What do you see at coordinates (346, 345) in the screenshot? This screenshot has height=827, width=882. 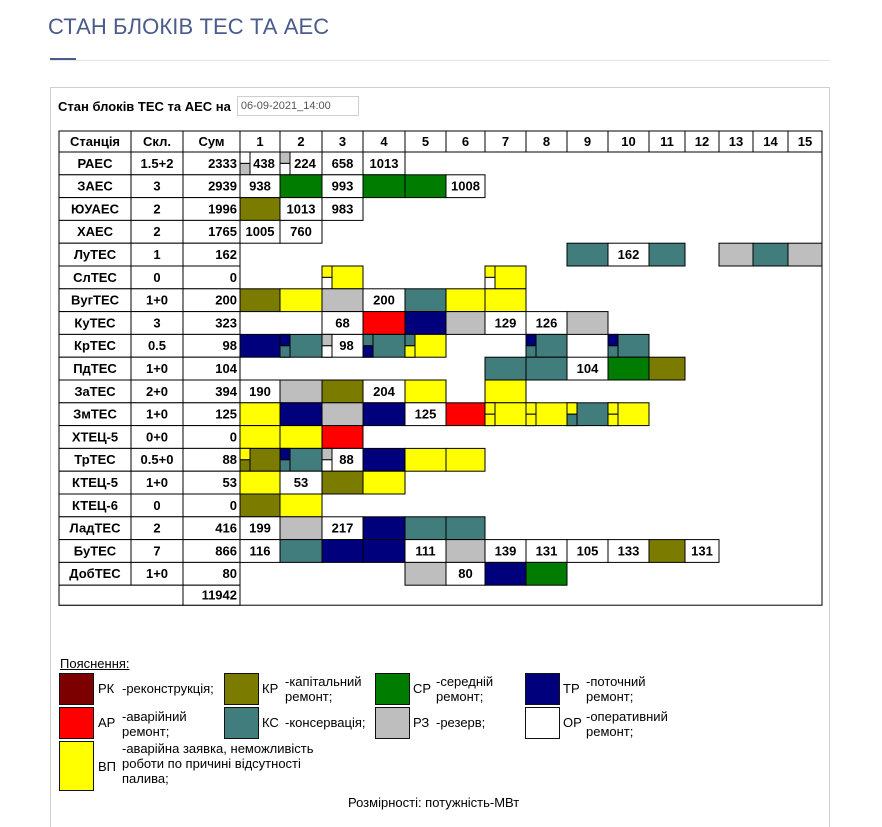 I see `unit-value: 98` at bounding box center [346, 345].